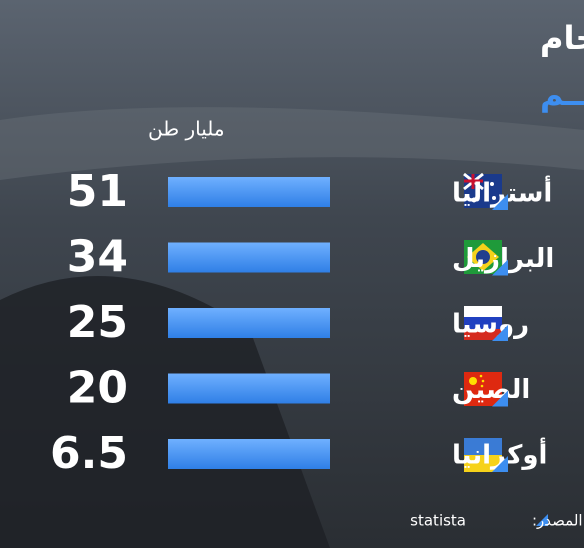 Image resolution: width=584 pixels, height=552 pixels. I want to click on flag-brazil, so click(483, 257).